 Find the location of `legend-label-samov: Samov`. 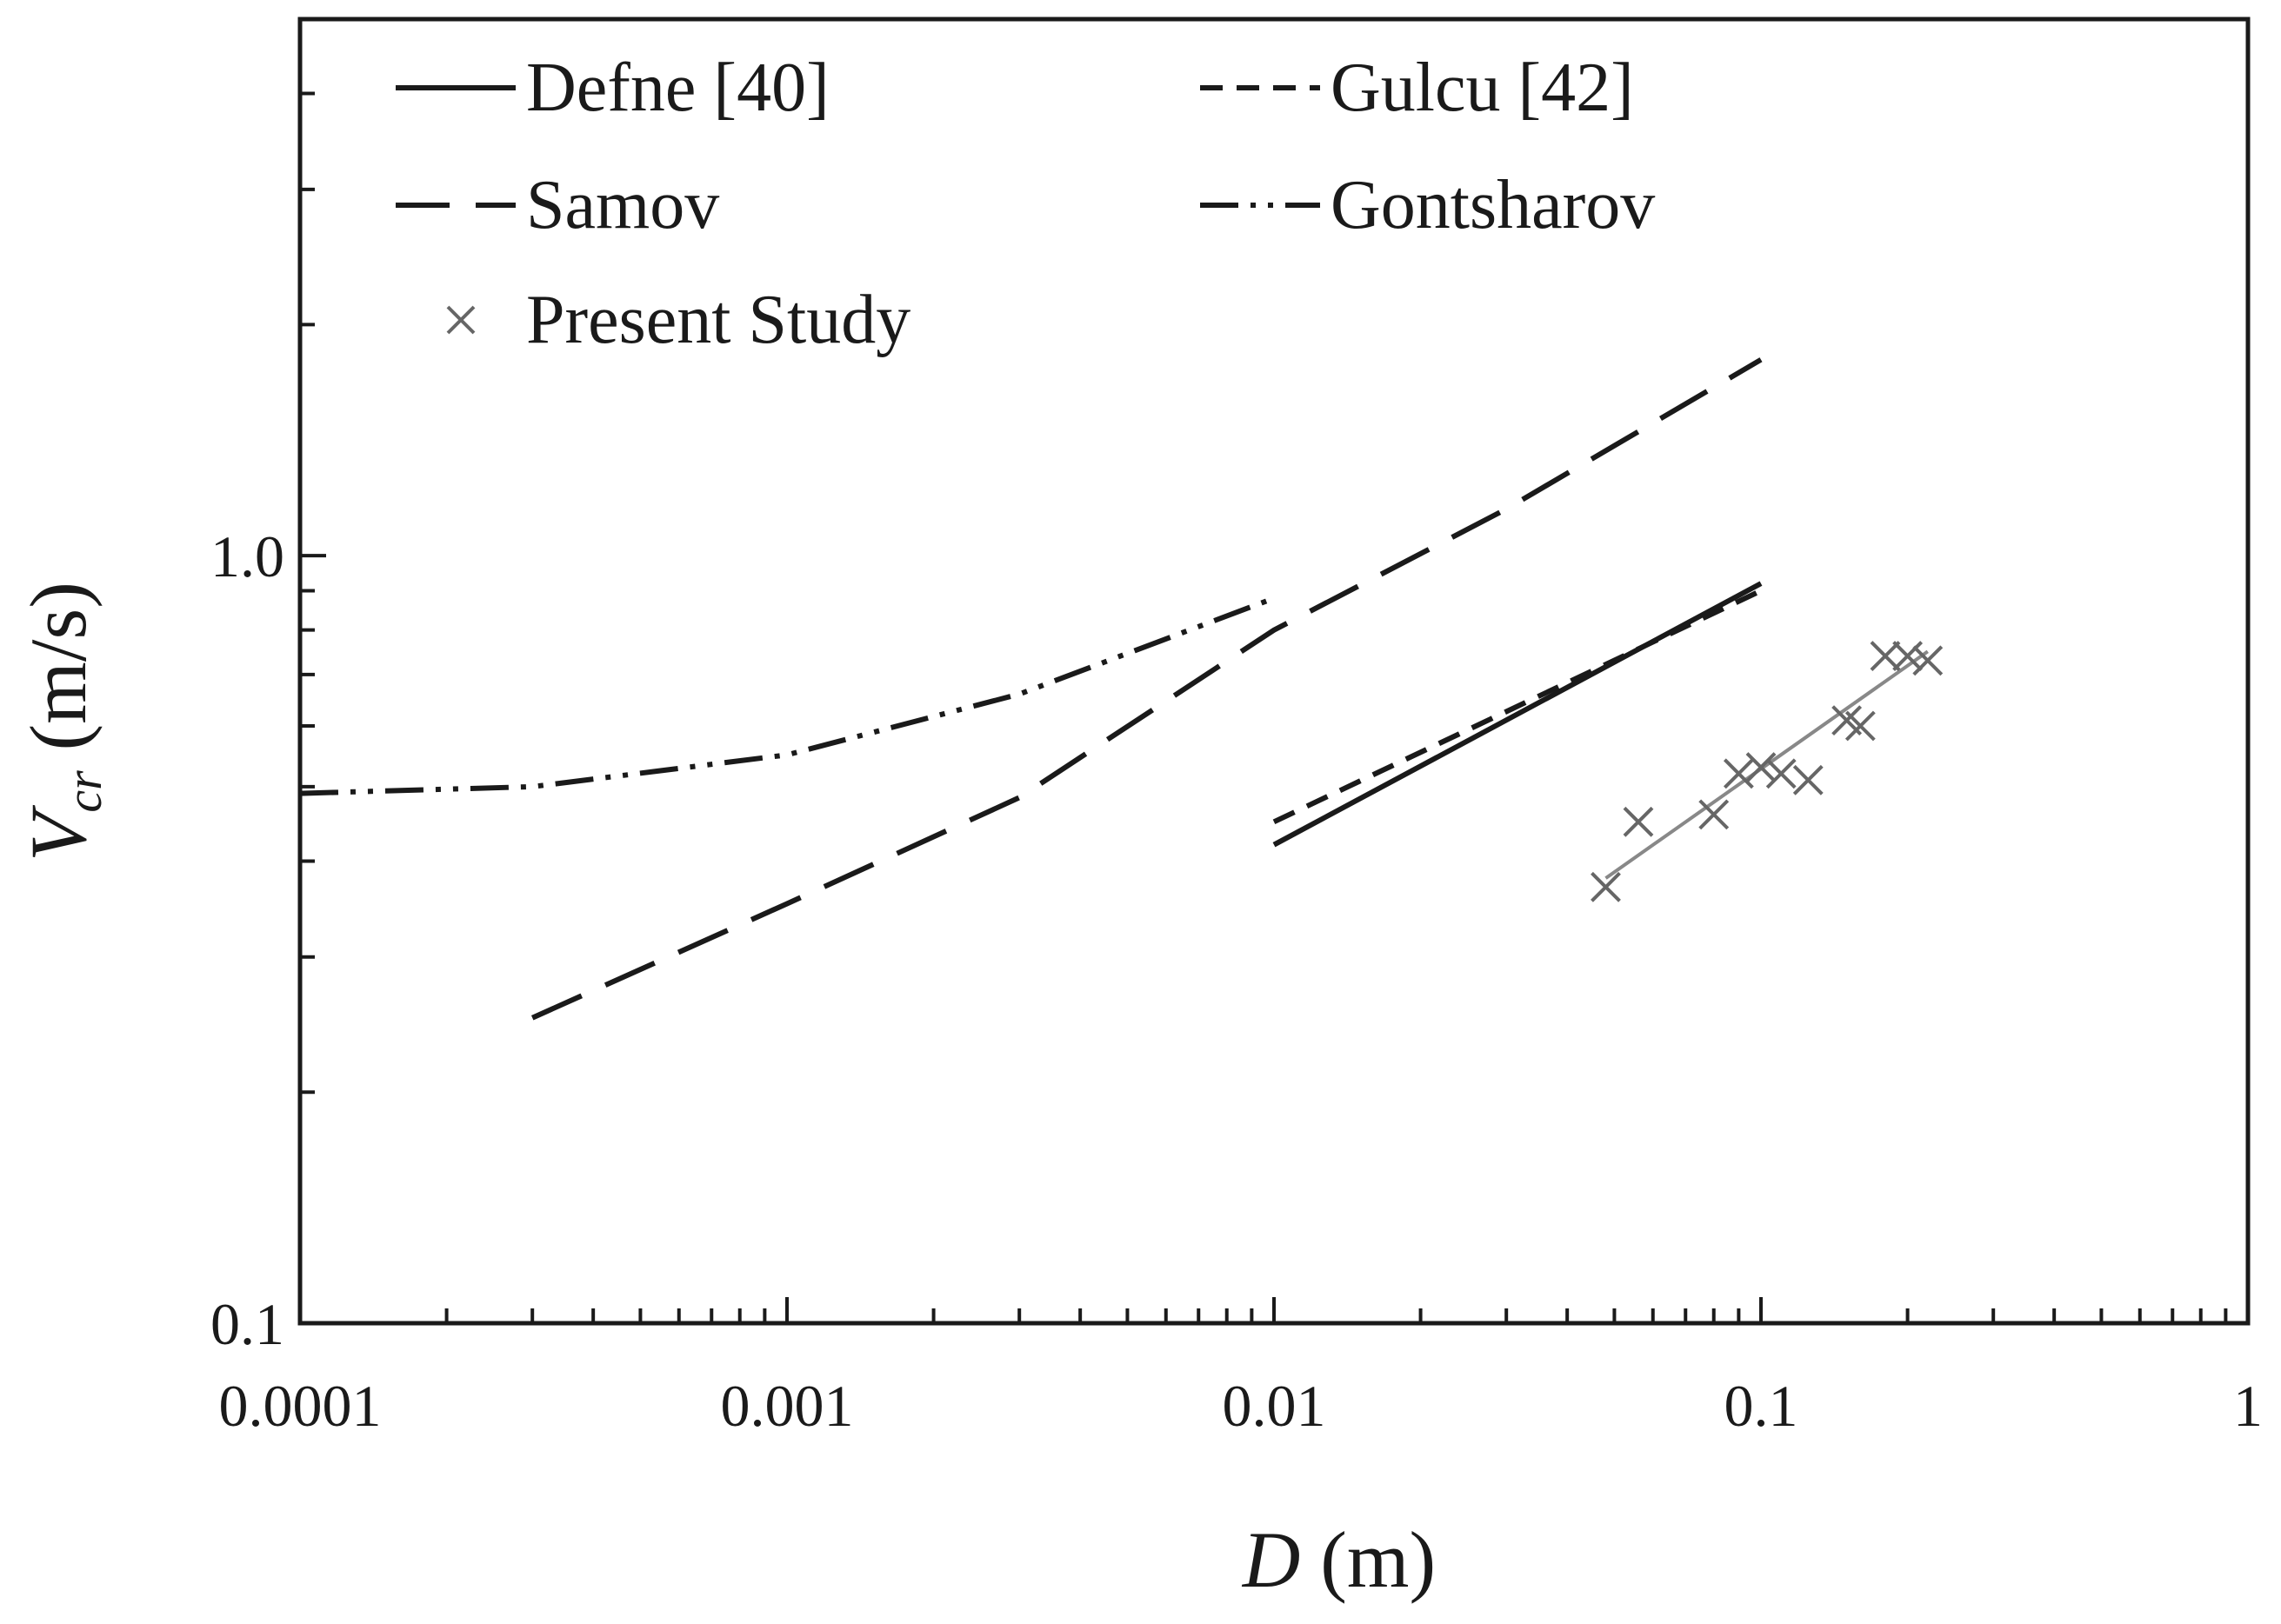

legend-label-samov: Samov is located at coordinates (622, 205).